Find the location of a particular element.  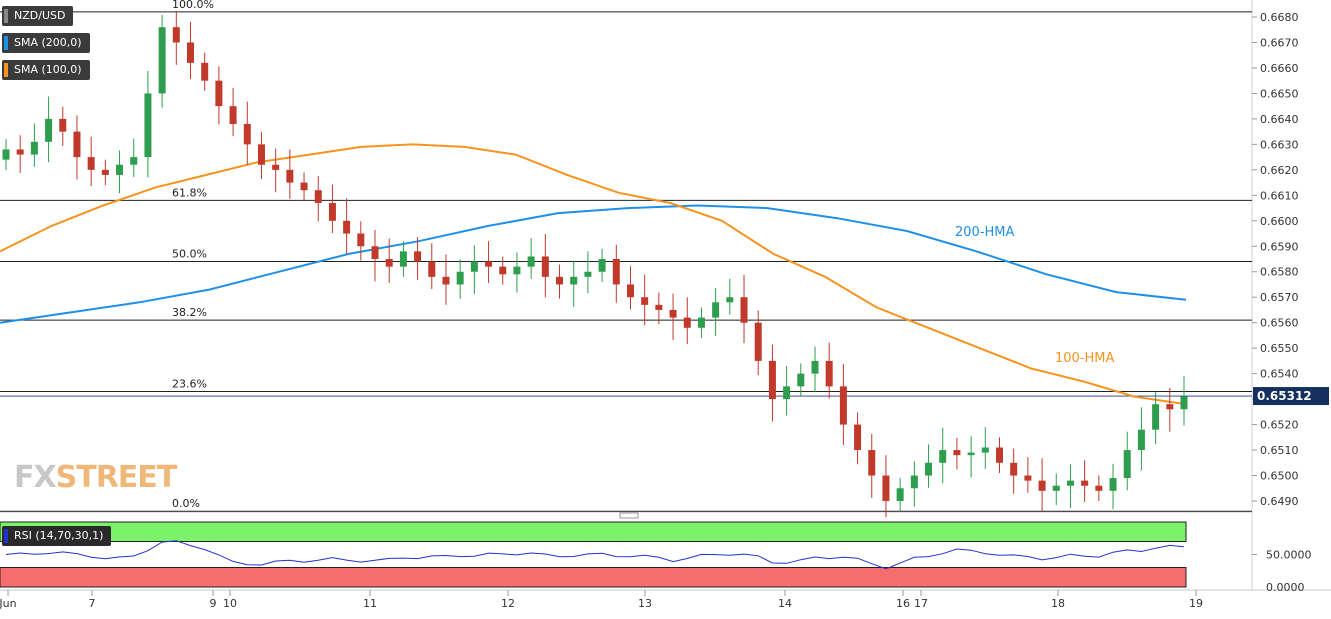

hma100-label: 100-HMA is located at coordinates (1084, 358).